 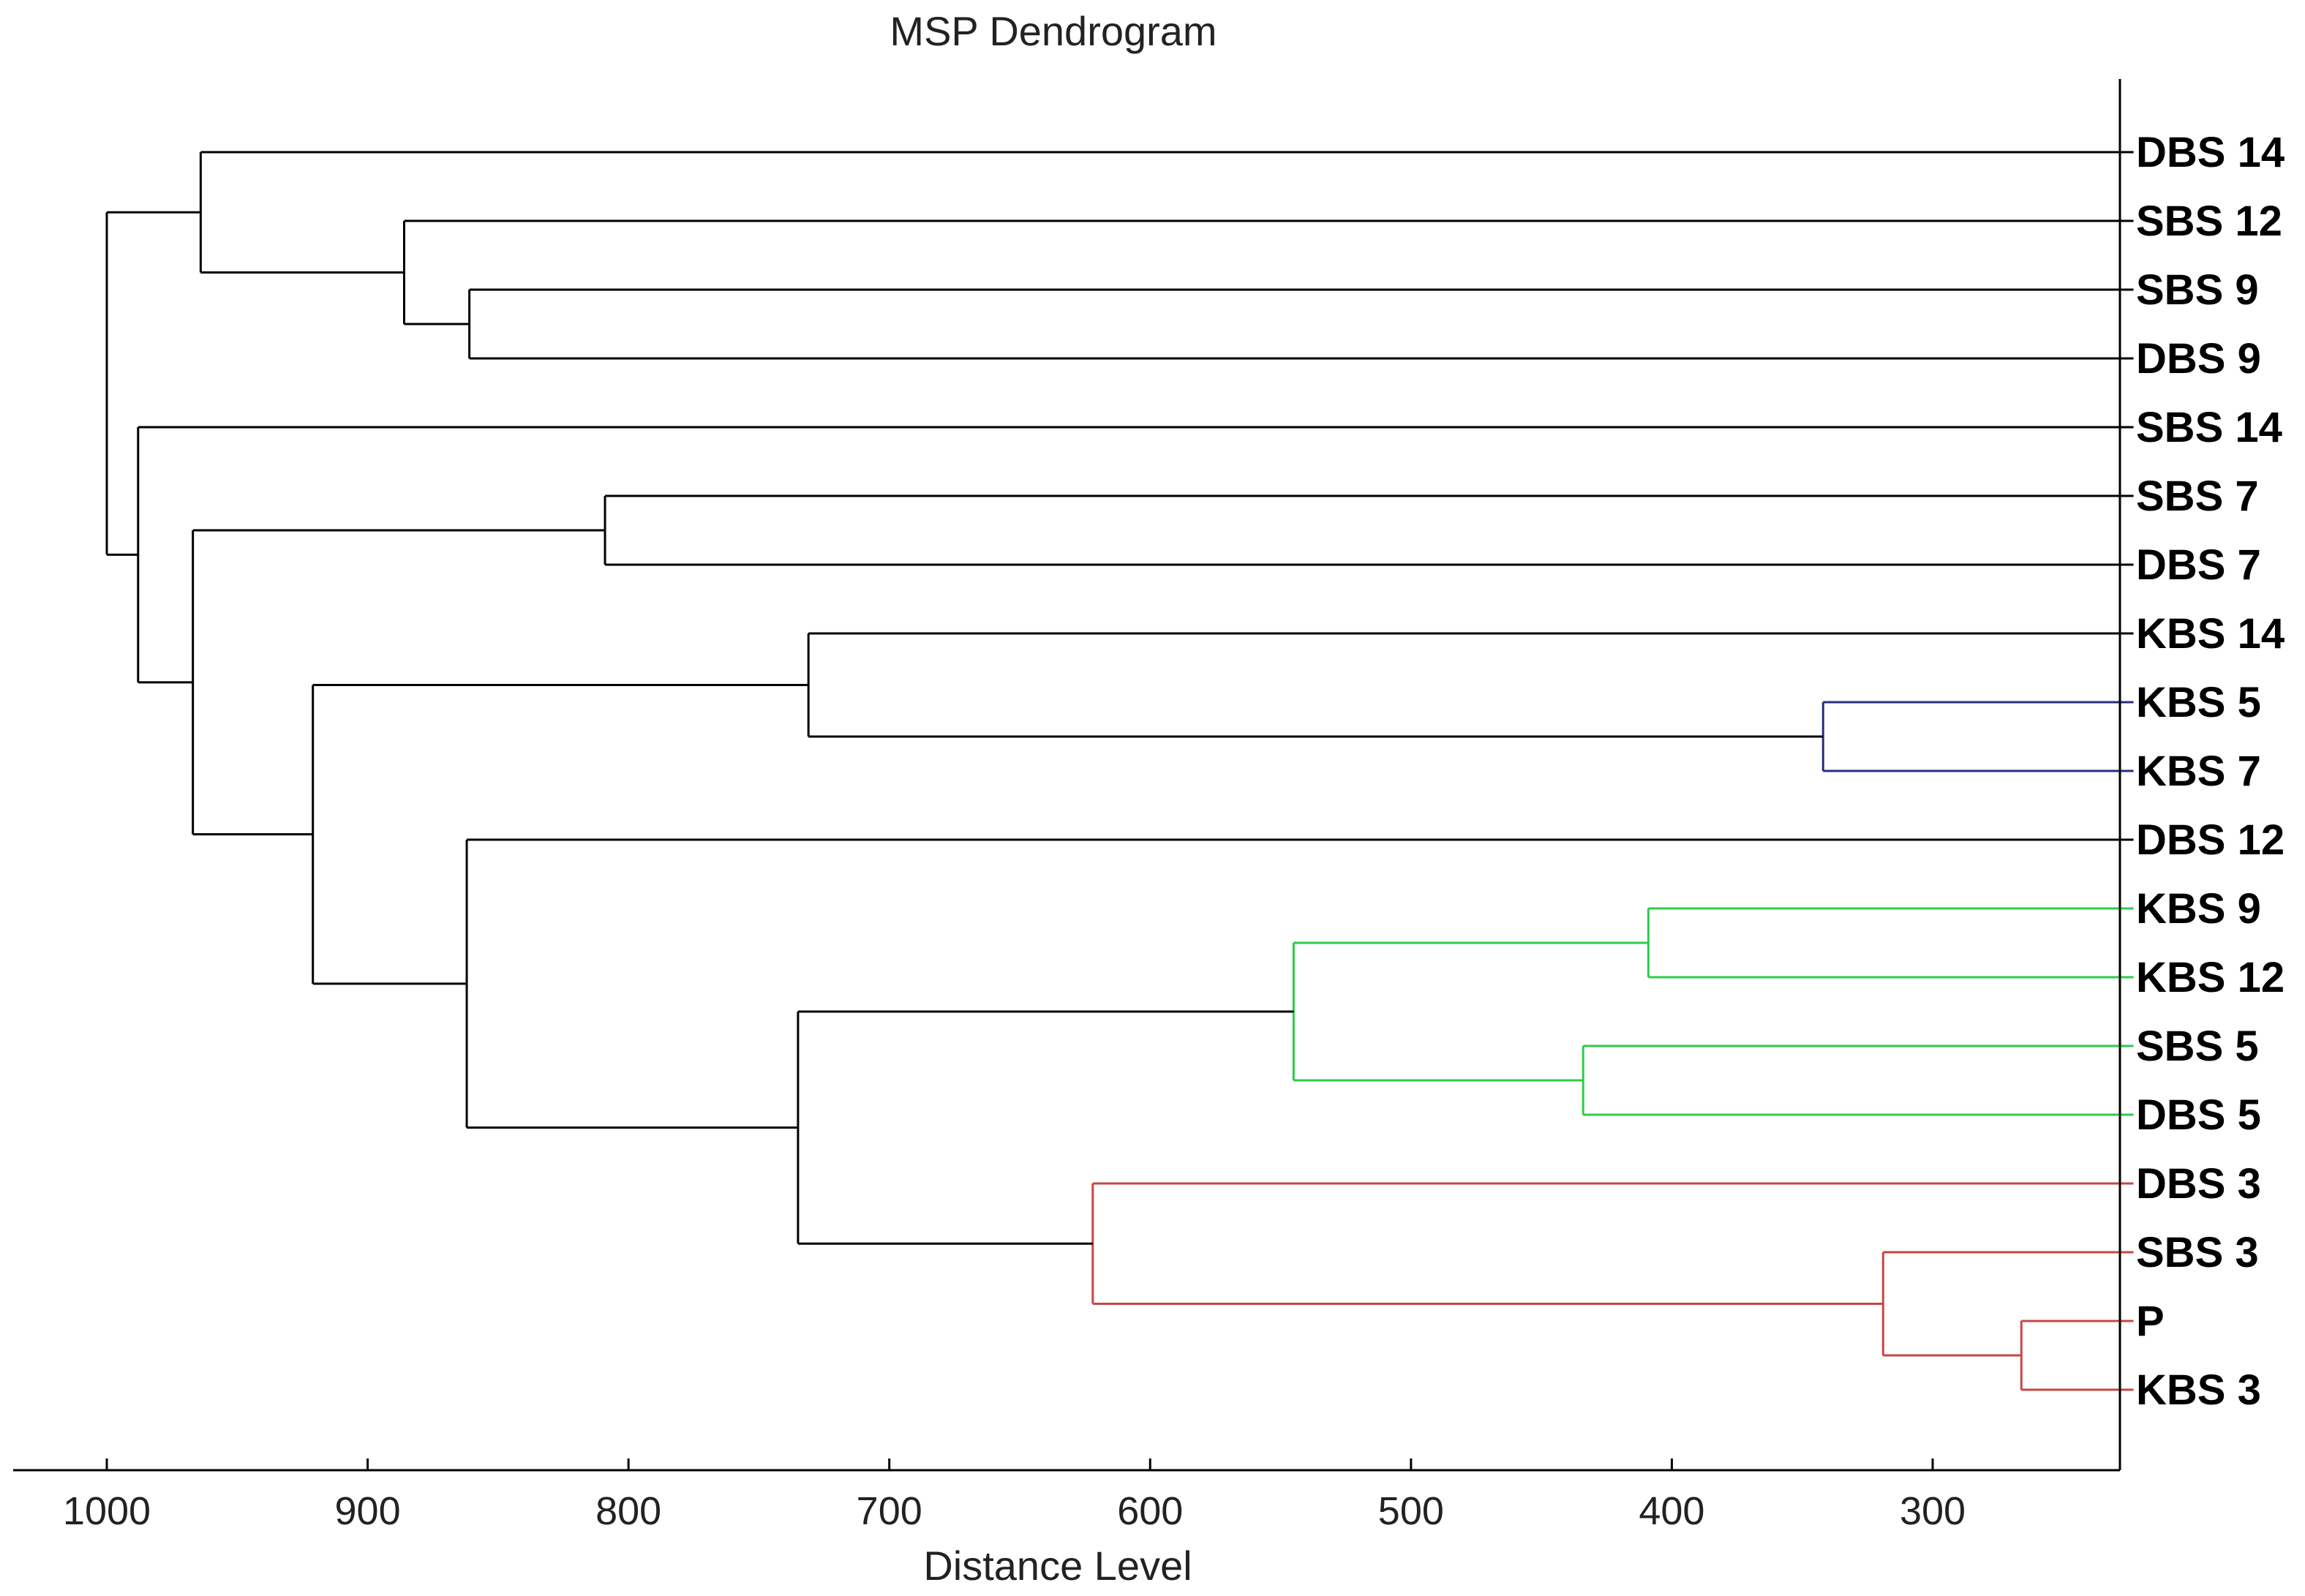 What do you see at coordinates (2198, 1115) in the screenshot?
I see `leaf-label-dbs-5: DBS 5` at bounding box center [2198, 1115].